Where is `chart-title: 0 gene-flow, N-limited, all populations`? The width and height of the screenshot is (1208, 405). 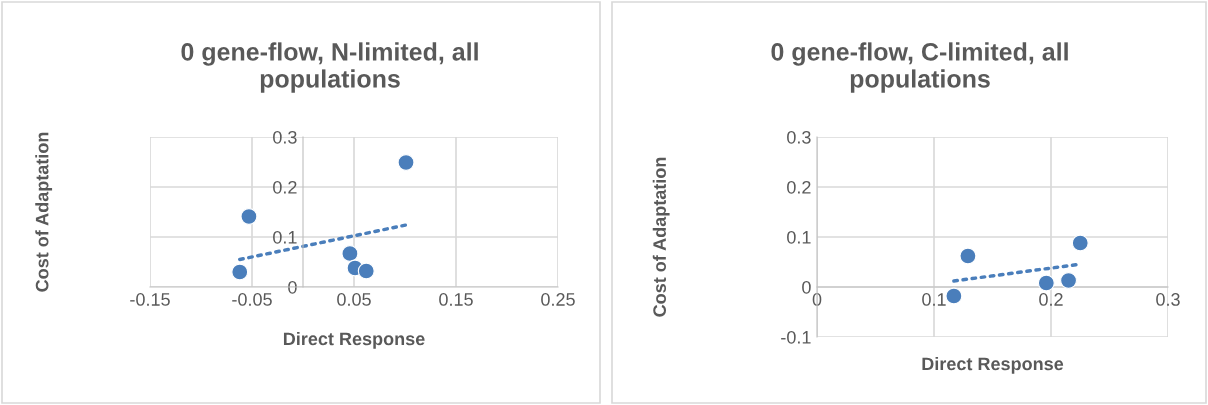
chart-title: 0 gene-flow, N-limited, all populations is located at coordinates (329, 67).